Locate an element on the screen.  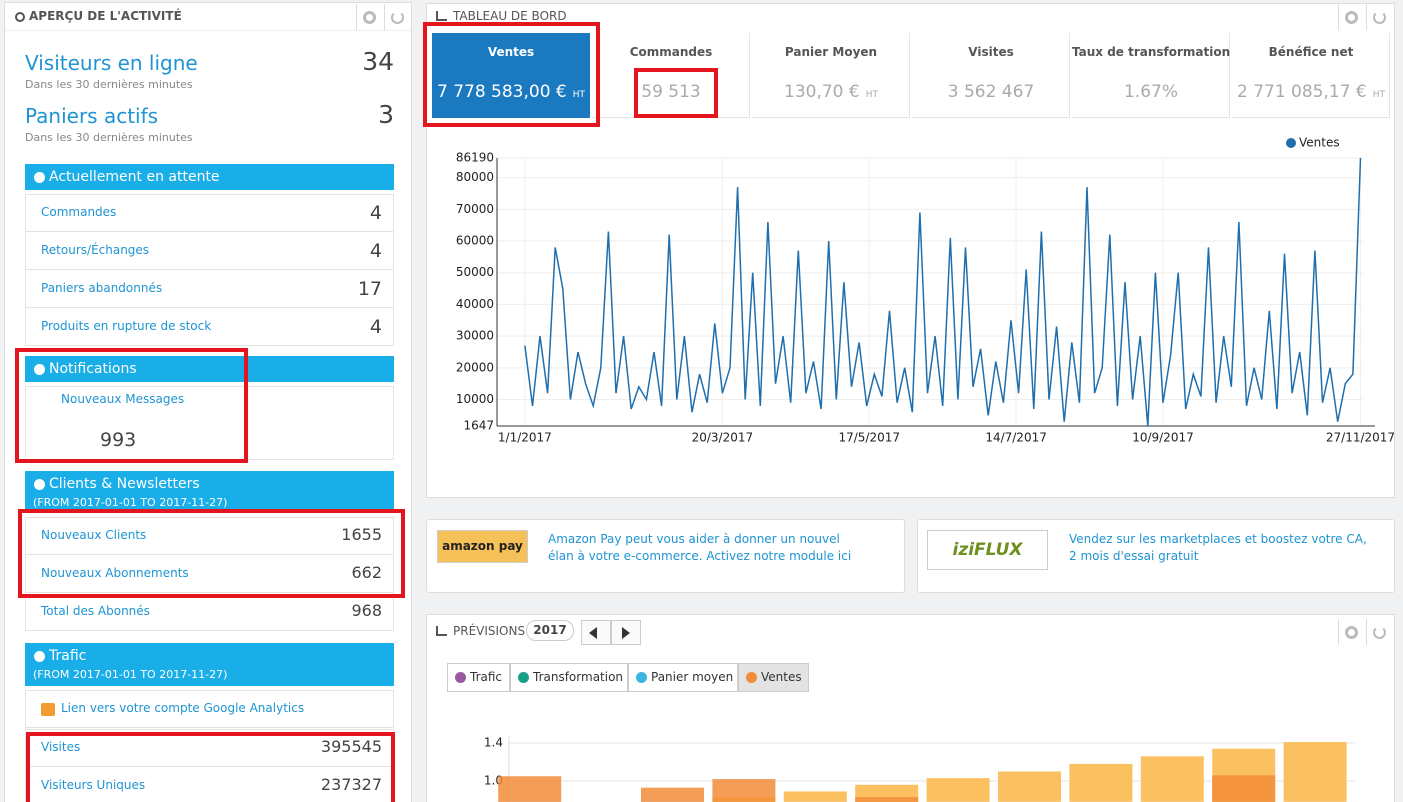
notif-label: Nouveaux Messages is located at coordinates (123, 399).